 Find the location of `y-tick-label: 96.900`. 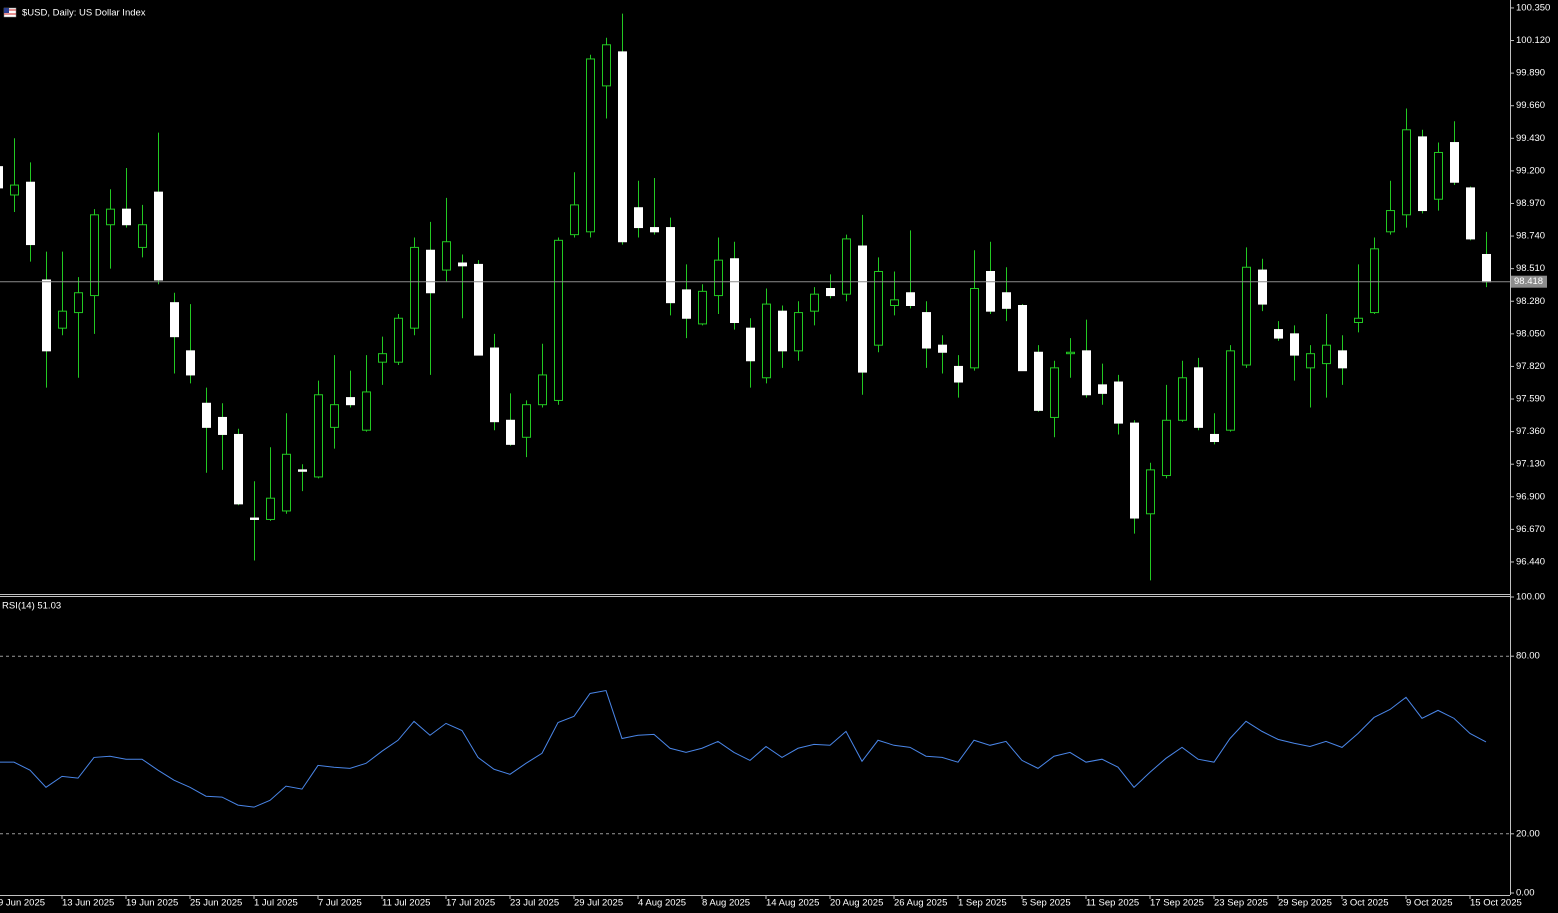

y-tick-label: 96.900 is located at coordinates (1530, 496).